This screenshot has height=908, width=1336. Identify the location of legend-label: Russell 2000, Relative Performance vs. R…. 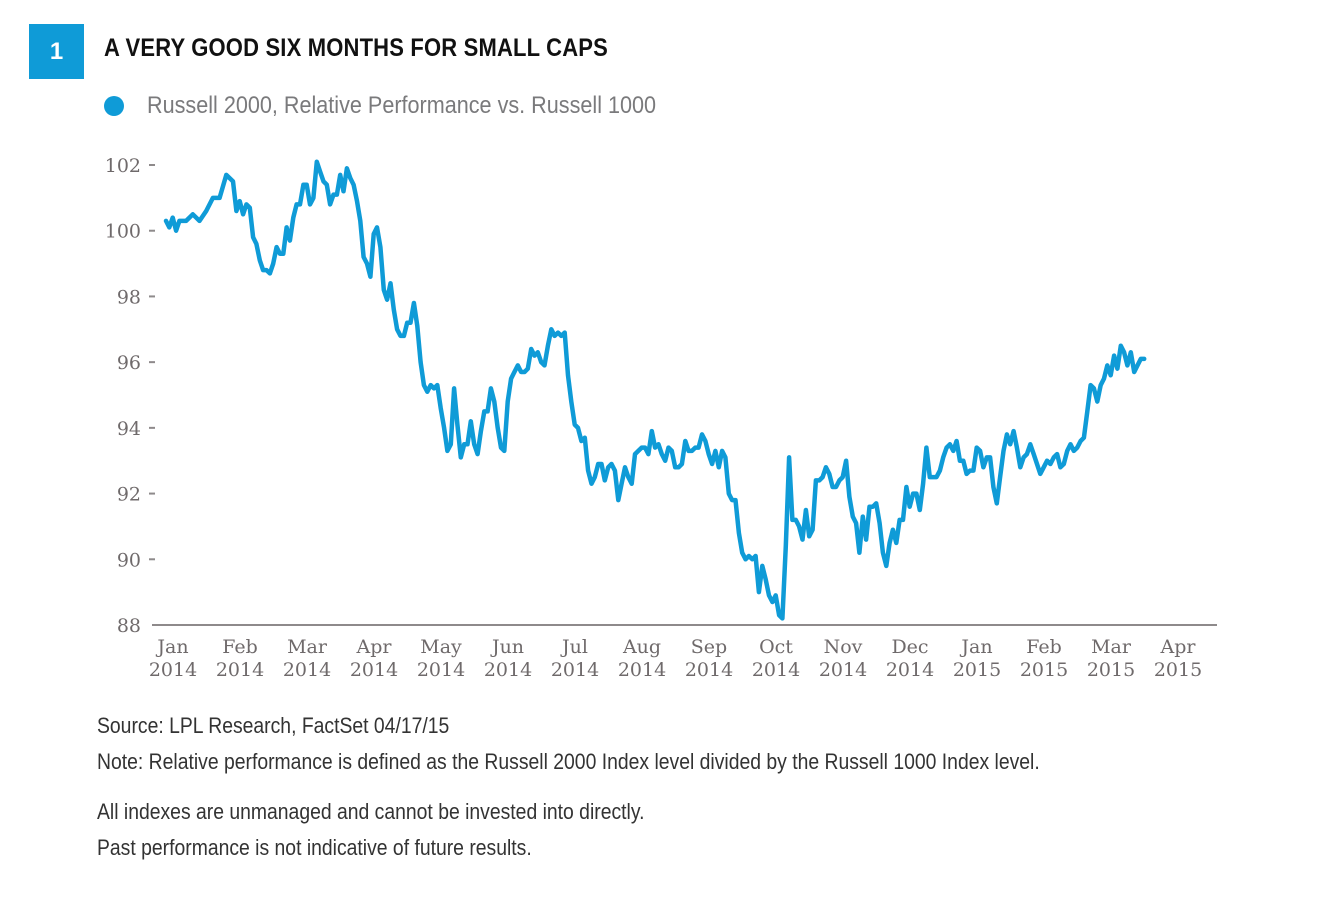
(402, 105).